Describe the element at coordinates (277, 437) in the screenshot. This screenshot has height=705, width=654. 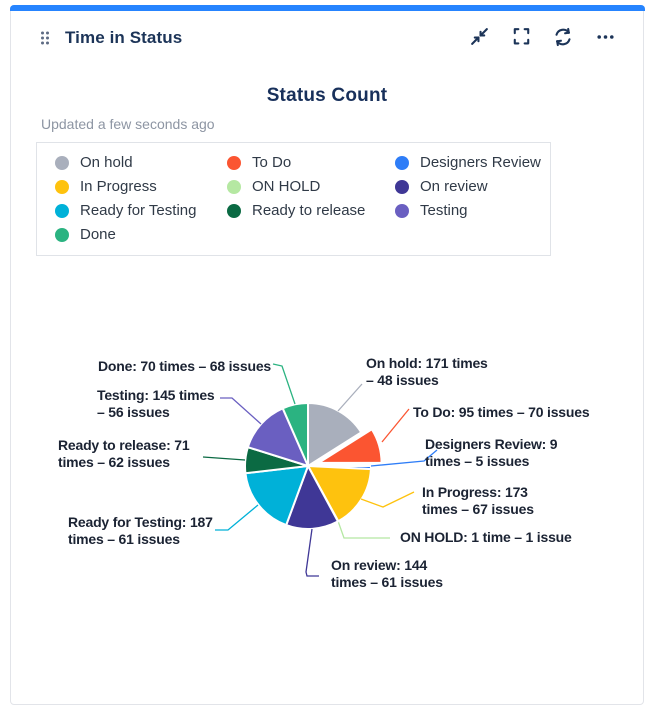
I see `pie-slice-testing` at that location.